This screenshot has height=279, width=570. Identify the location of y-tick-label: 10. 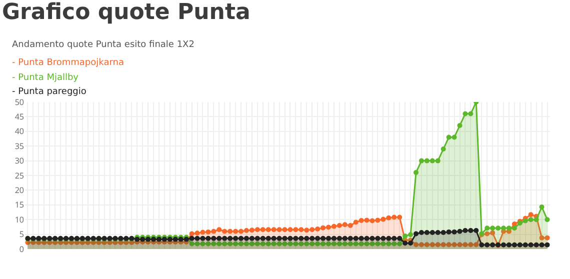
(19, 220).